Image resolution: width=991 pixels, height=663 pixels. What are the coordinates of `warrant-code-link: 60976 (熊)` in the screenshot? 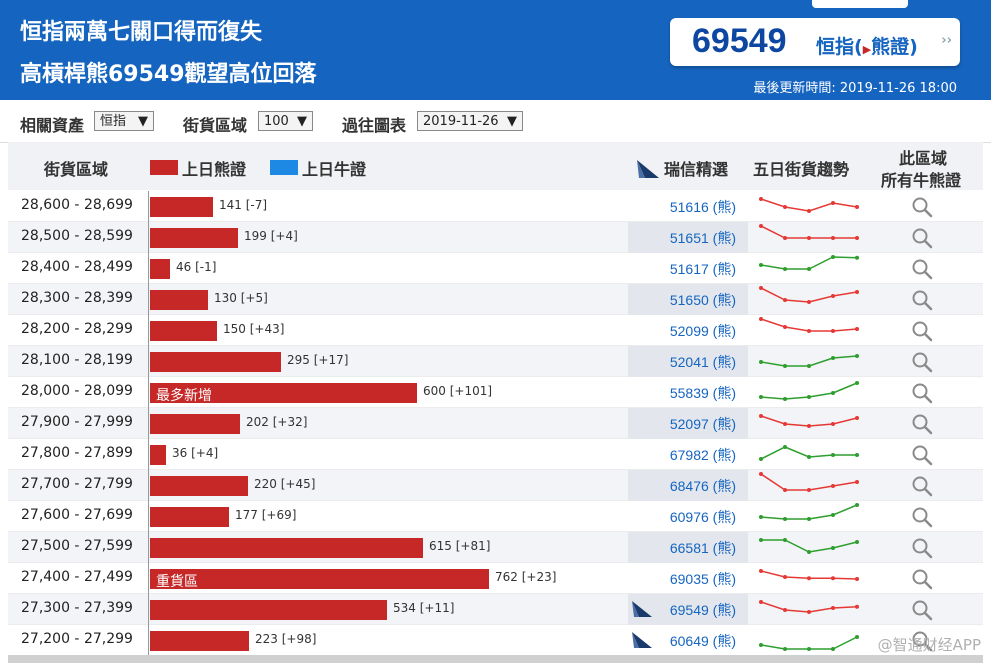 It's located at (702, 517).